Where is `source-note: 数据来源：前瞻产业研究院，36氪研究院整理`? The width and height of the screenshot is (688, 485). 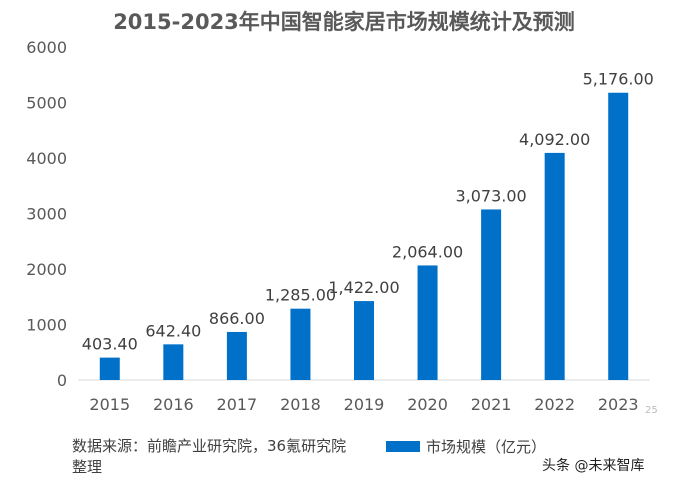 source-note: 数据来源：前瞻产业研究院，36氪研究院整理 is located at coordinates (209, 456).